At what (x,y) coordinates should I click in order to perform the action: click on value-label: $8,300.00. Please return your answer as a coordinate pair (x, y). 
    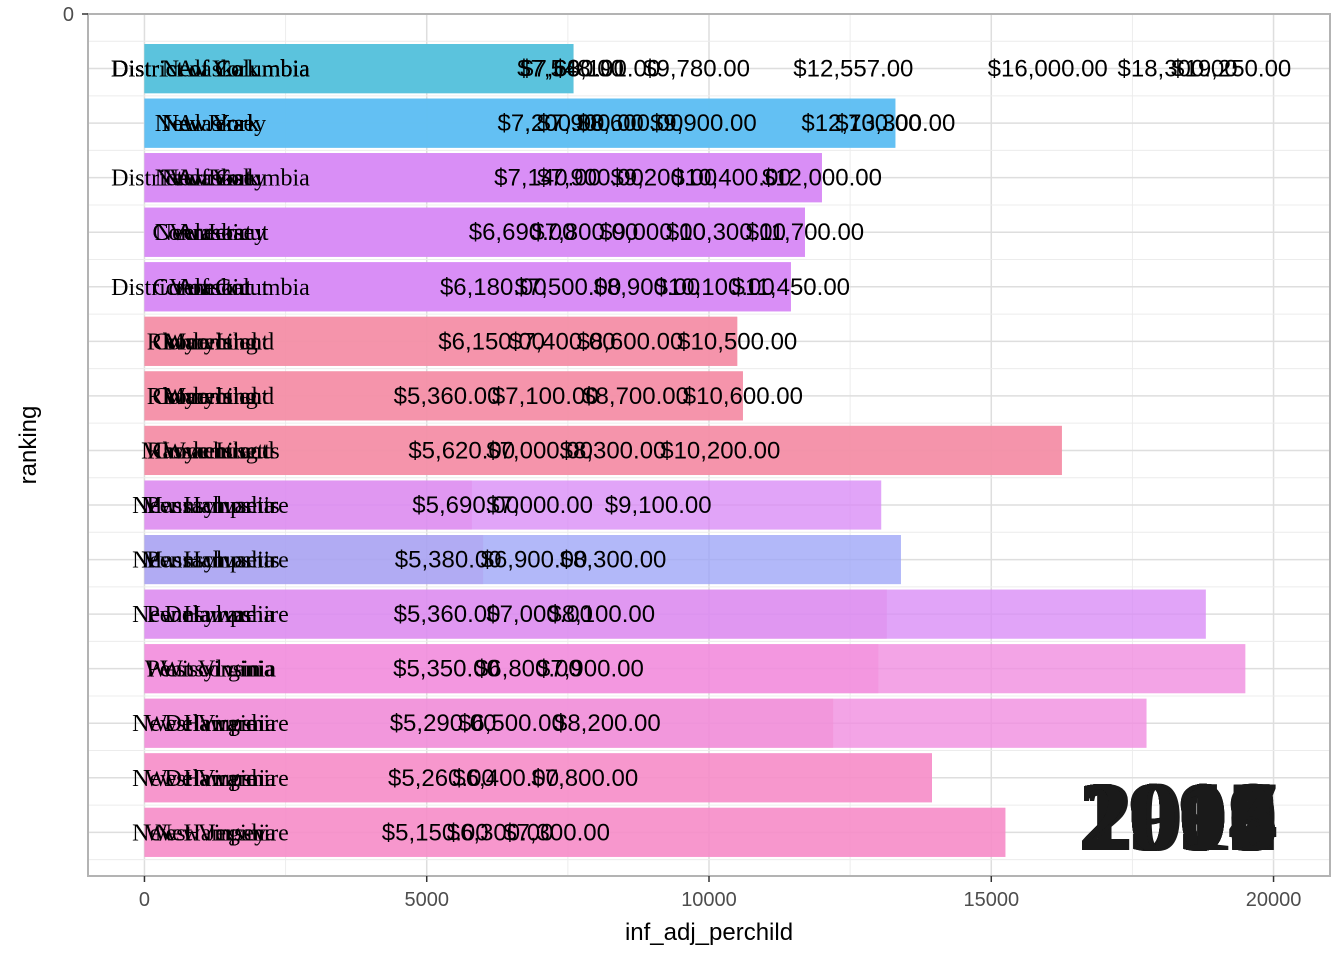
    Looking at the image, I should click on (613, 450).